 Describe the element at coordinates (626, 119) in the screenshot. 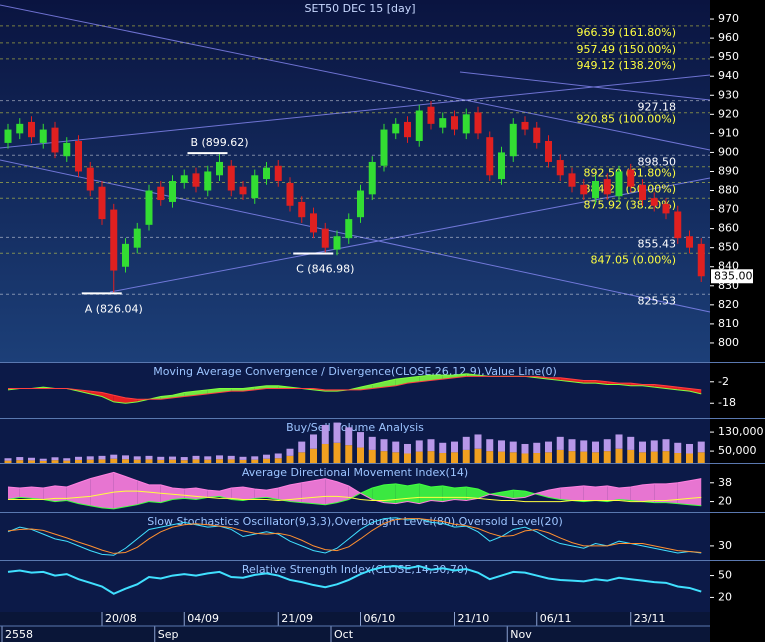

I see `level-label: 920.85 (100.00%)` at that location.